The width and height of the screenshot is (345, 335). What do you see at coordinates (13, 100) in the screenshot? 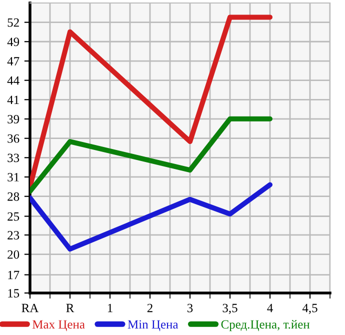
I see `y-tick-label: 41` at bounding box center [13, 100].